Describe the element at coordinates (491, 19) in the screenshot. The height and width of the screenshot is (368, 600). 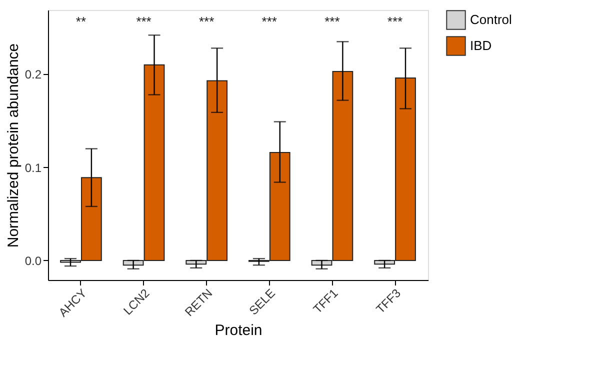
I see `legend-label: Control` at that location.